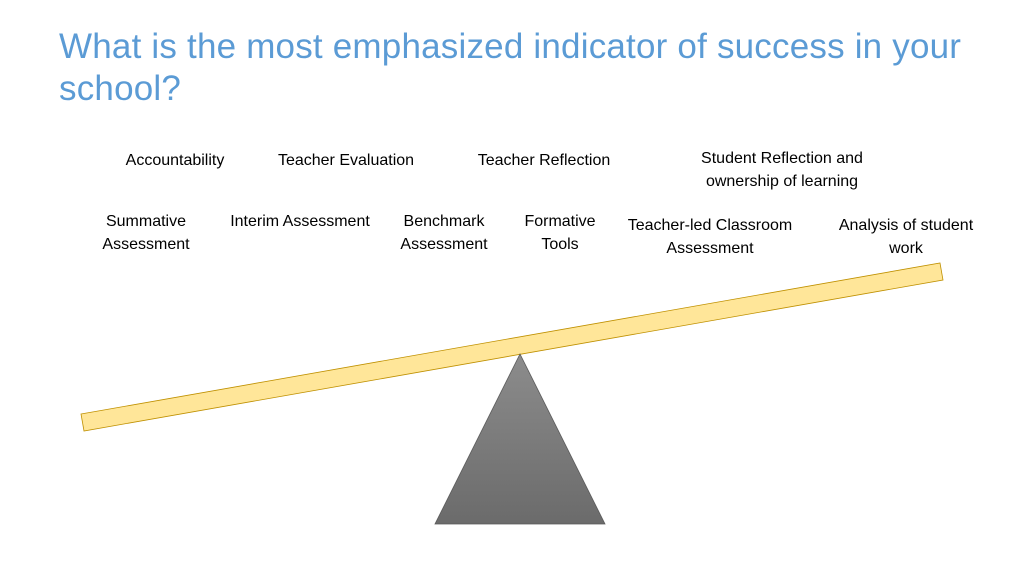  I want to click on label-interim-assessment: Interim Assessment, so click(300, 221).